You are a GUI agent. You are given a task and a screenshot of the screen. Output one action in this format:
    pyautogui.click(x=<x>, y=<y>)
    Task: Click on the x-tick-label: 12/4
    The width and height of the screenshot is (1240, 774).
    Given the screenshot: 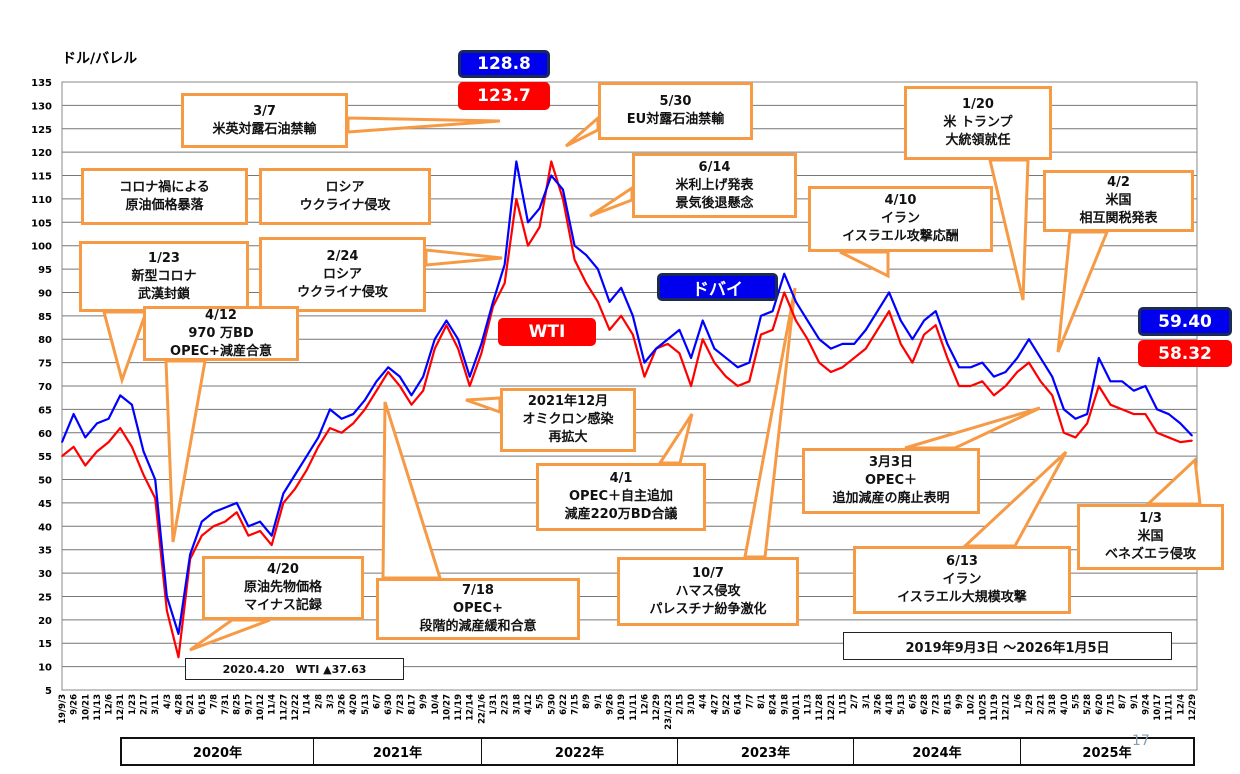 What is the action you would take?
    pyautogui.click(x=1181, y=704)
    